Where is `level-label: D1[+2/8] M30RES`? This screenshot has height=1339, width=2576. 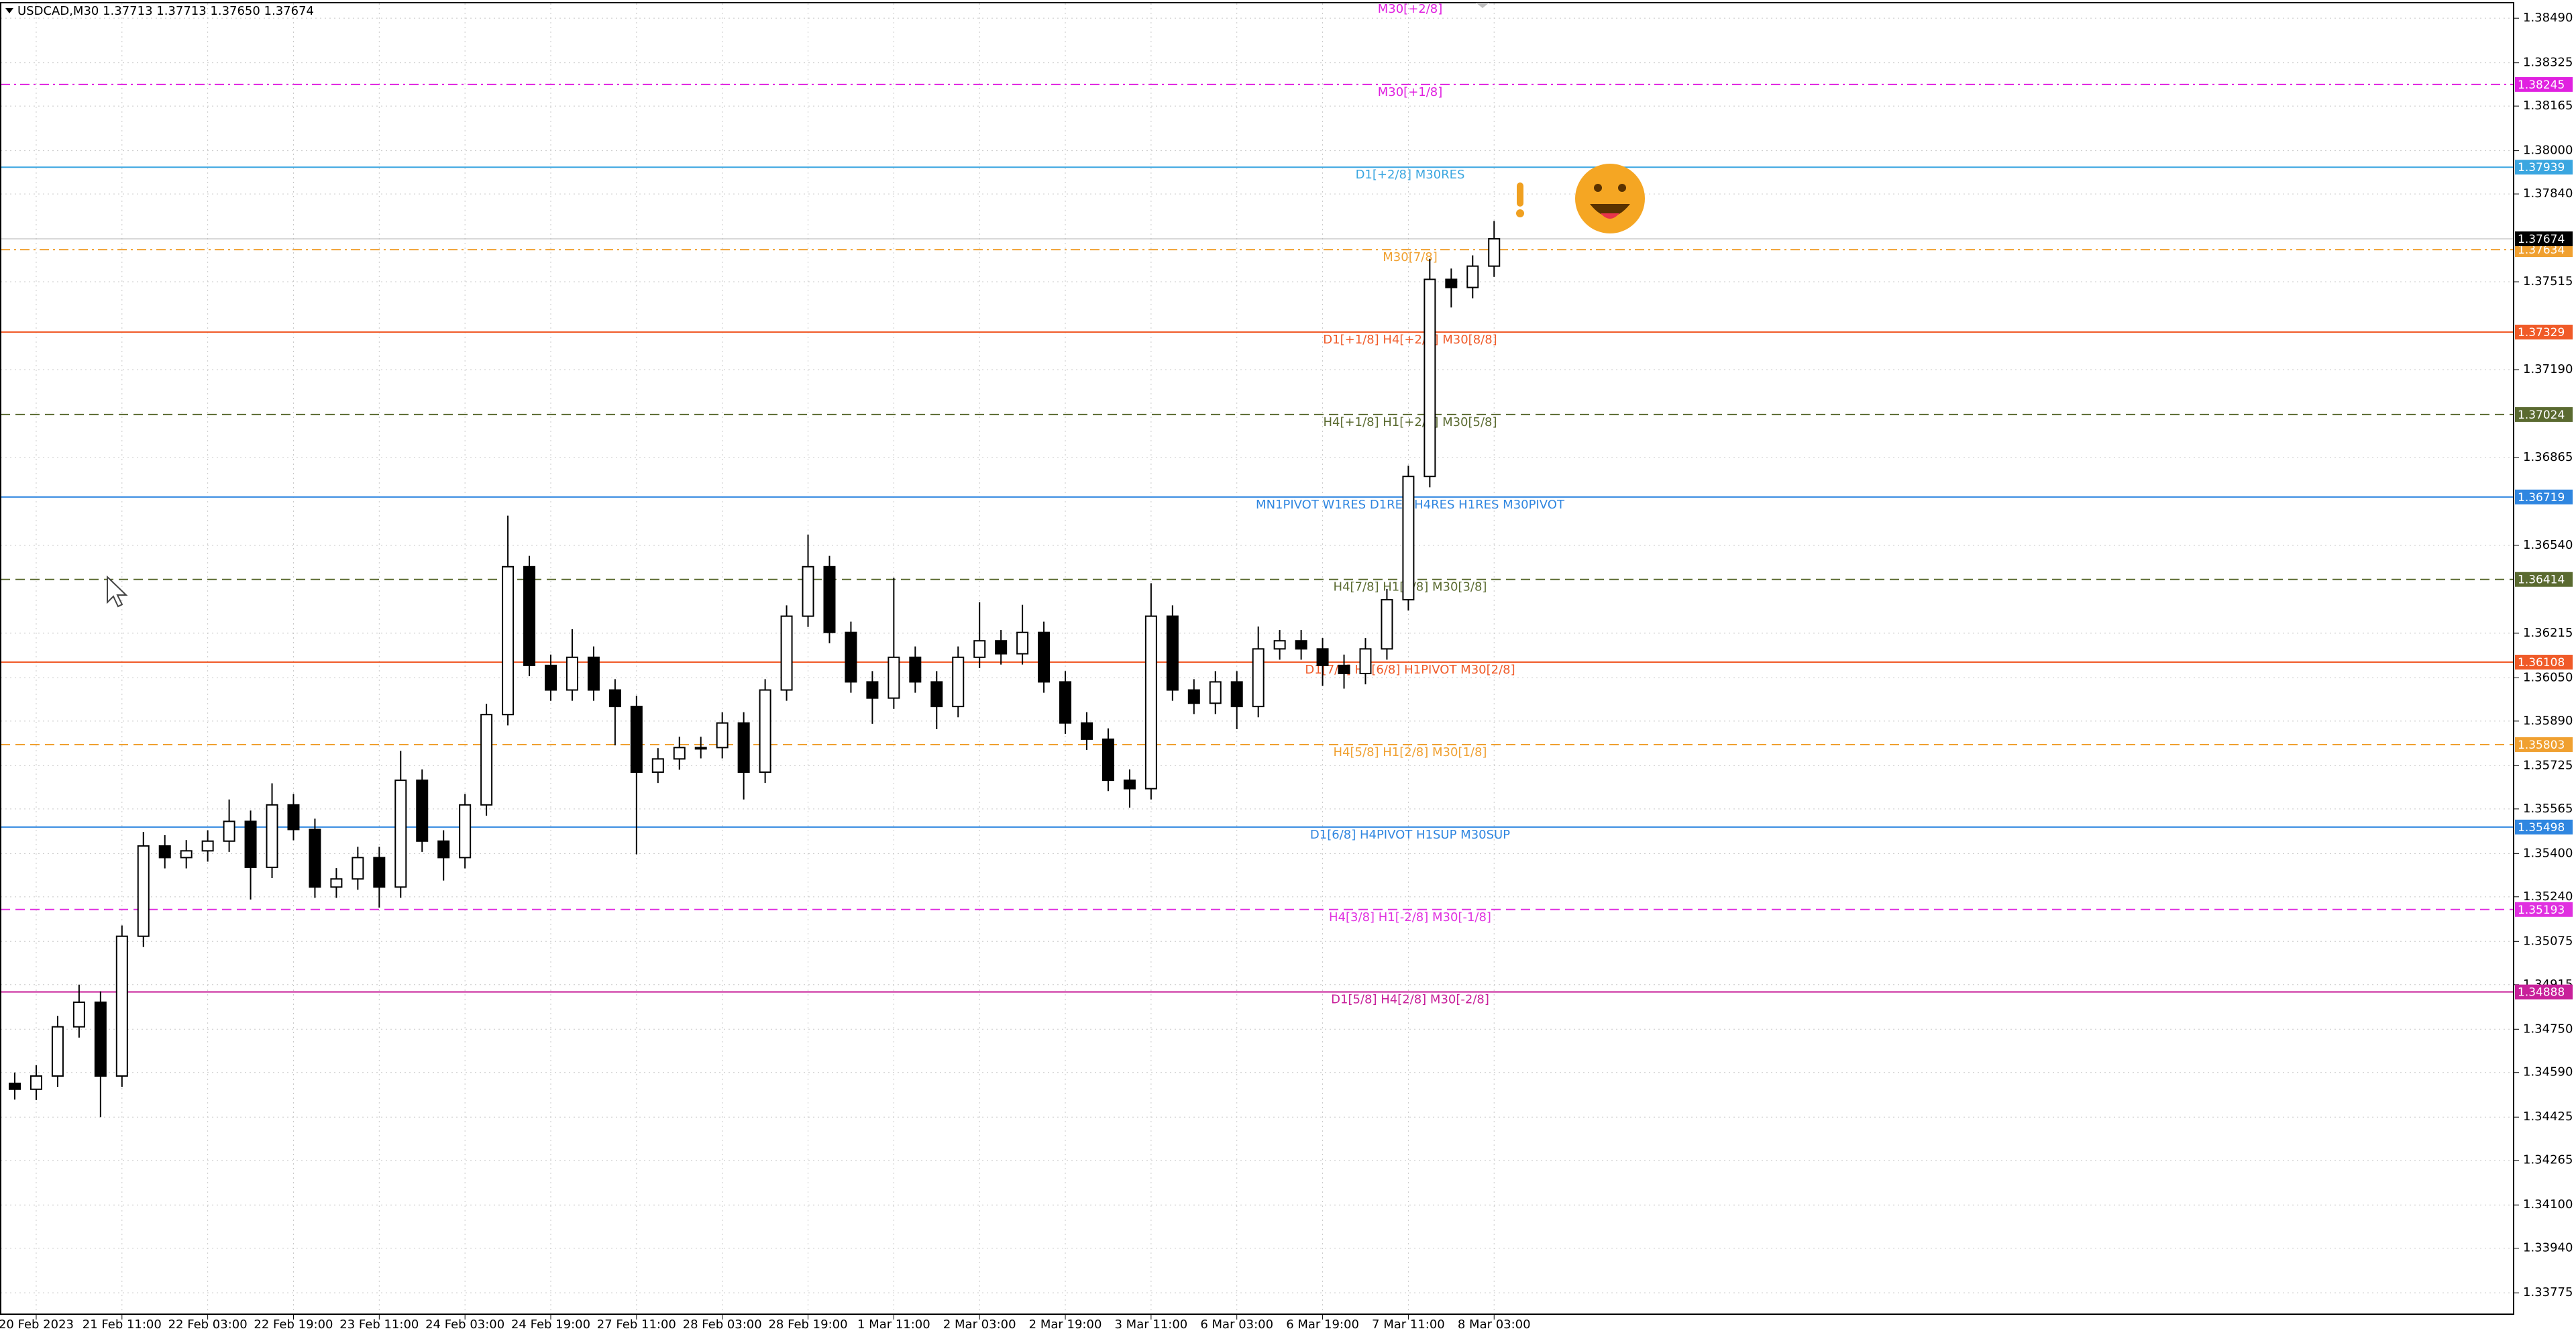 level-label: D1[+2/8] M30RES is located at coordinates (1410, 175).